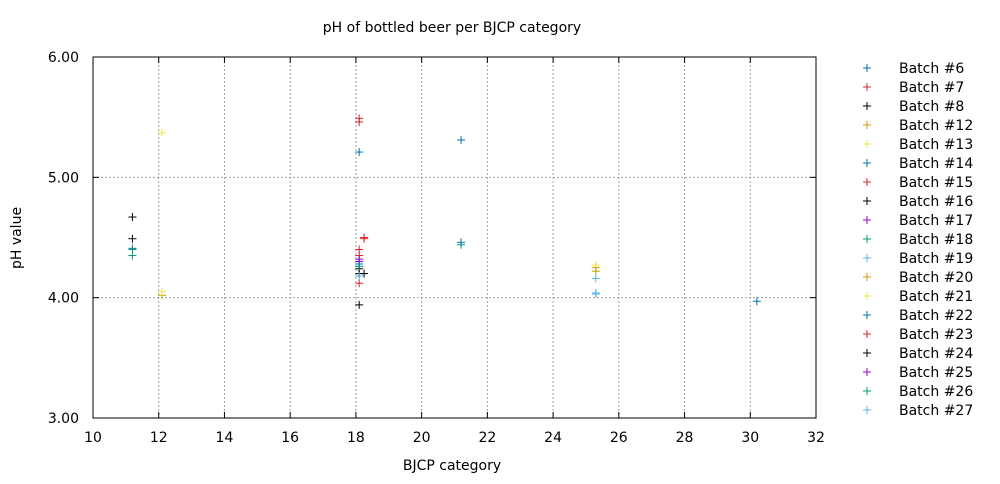  I want to click on legend-item: Batch #15, so click(918, 183).